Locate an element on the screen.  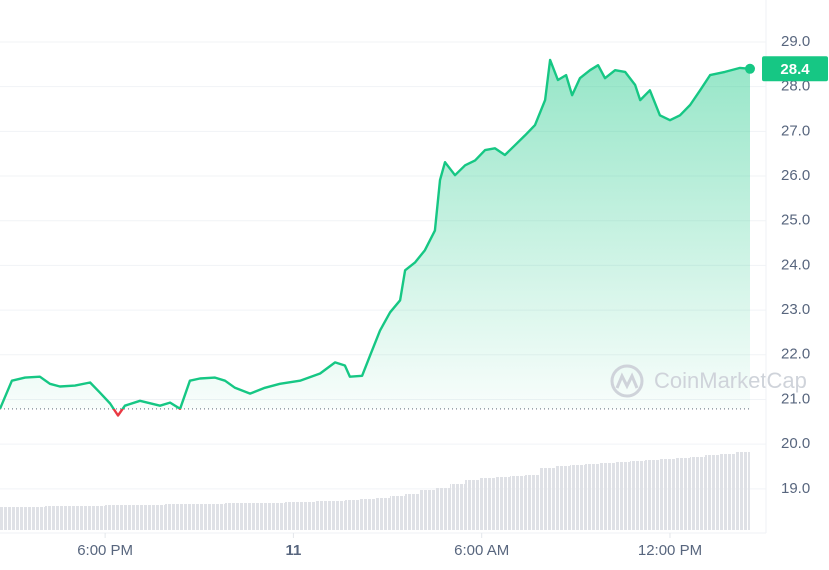
watermark-logo-mark is located at coordinates (627, 381).